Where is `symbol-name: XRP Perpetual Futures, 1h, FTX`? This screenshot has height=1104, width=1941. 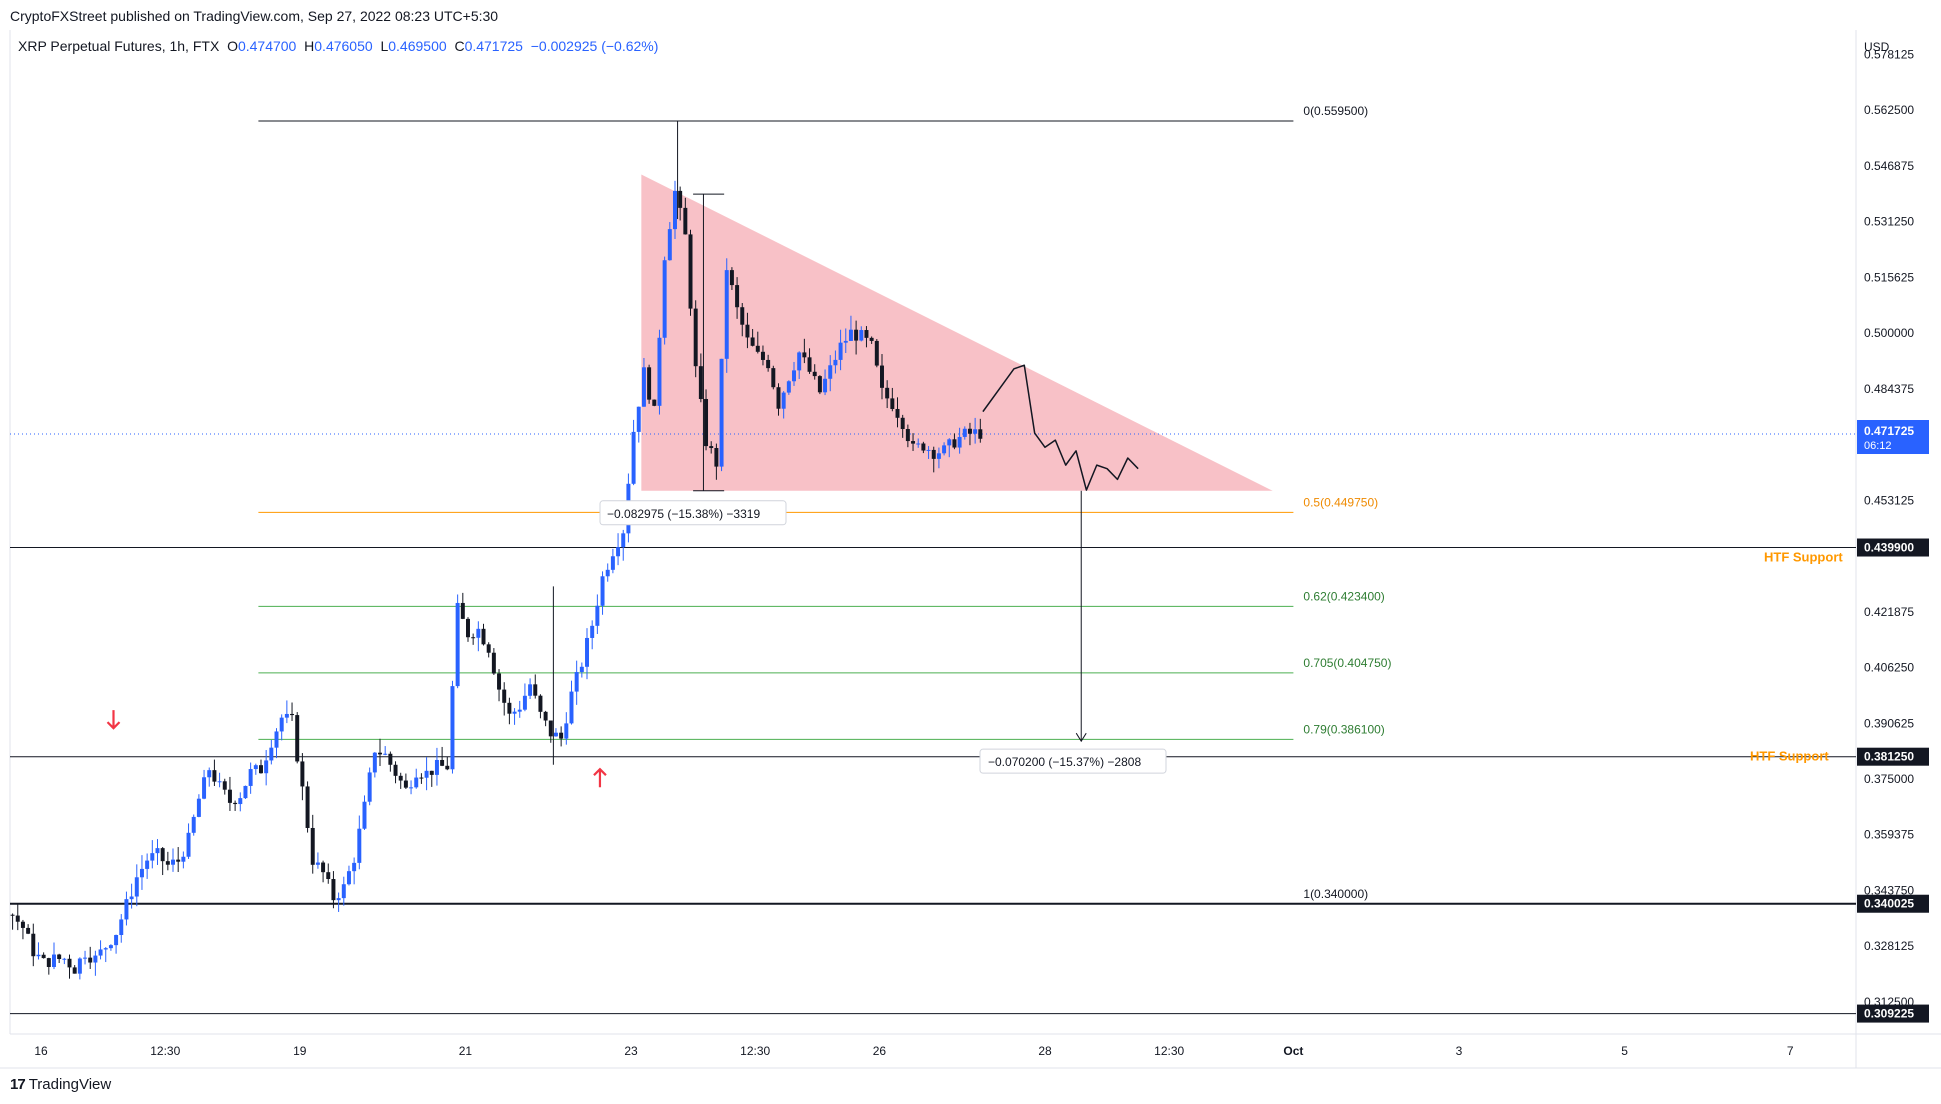 symbol-name: XRP Perpetual Futures, 1h, FTX is located at coordinates (119, 46).